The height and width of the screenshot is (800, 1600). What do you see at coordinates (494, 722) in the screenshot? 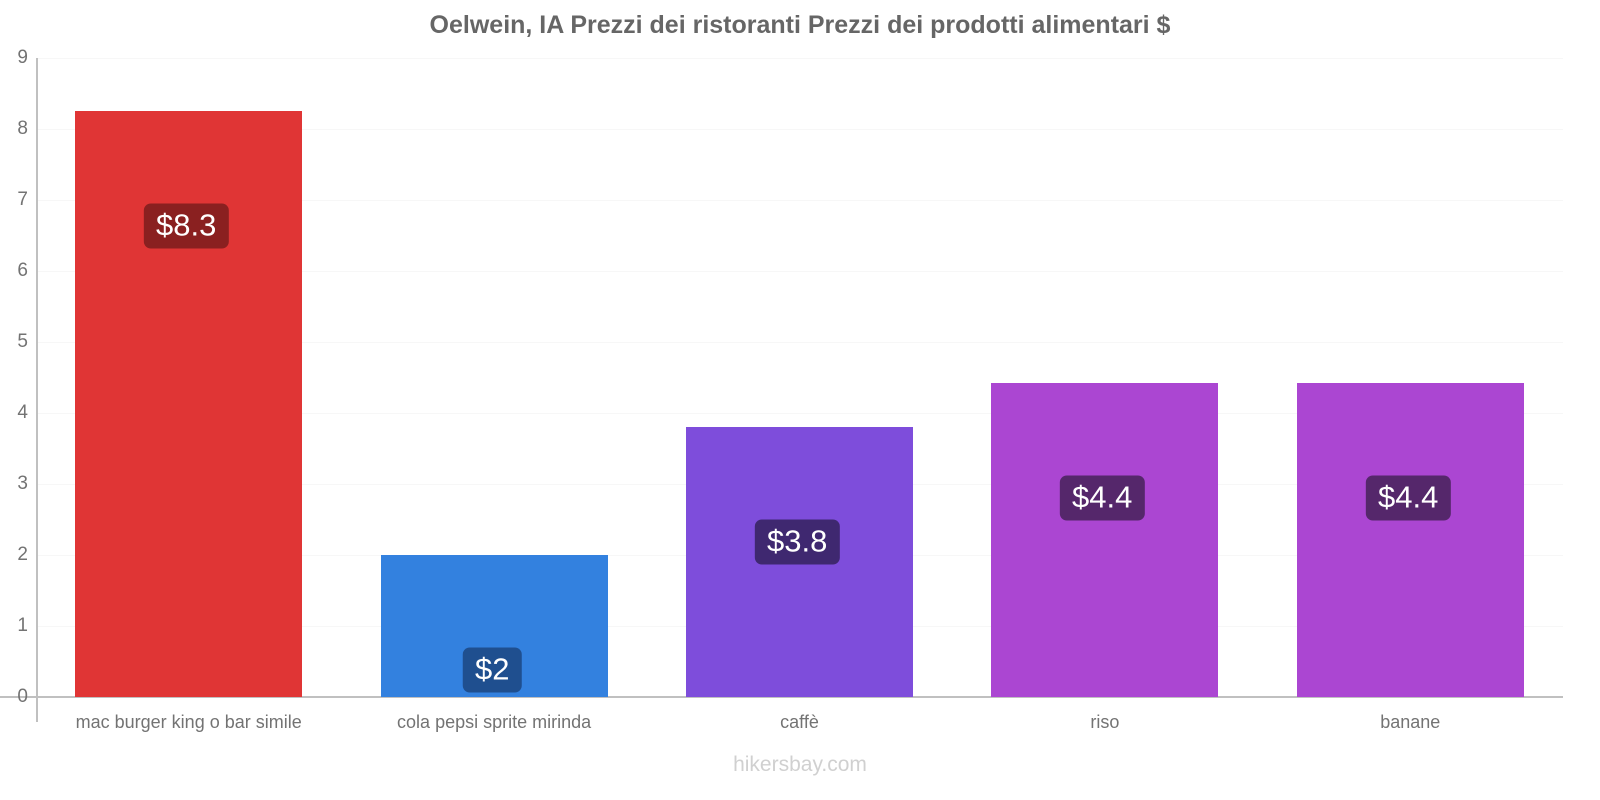
I see `x-tick-label: cola pepsi sprite mirinda` at bounding box center [494, 722].